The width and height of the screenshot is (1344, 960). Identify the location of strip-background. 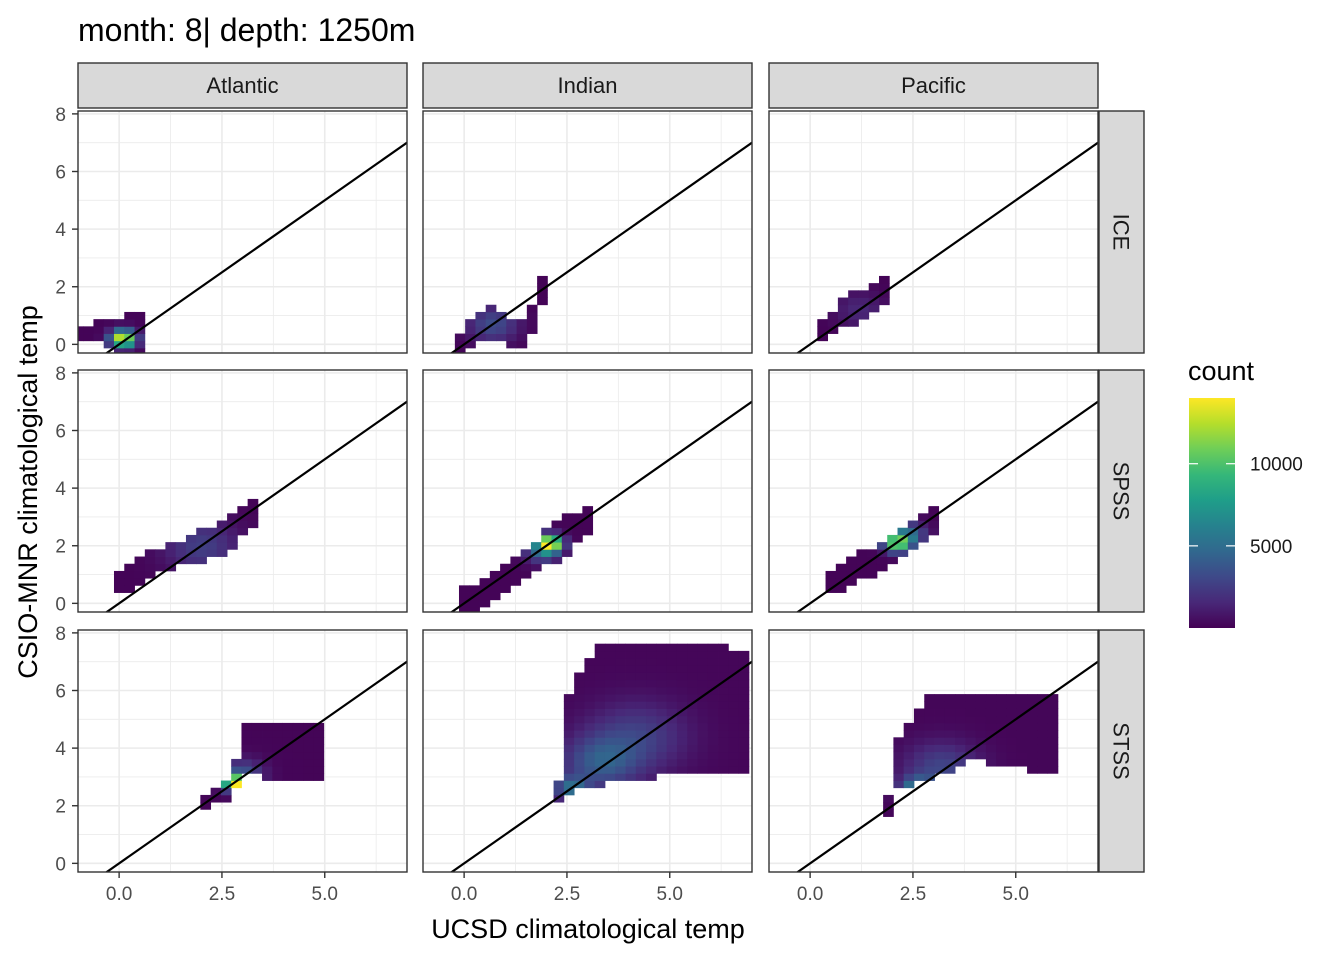
(242, 85).